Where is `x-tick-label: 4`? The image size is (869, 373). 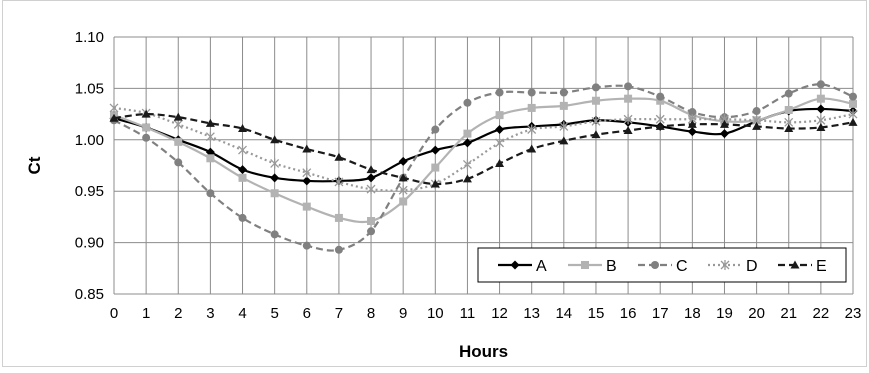 x-tick-label: 4 is located at coordinates (242, 313).